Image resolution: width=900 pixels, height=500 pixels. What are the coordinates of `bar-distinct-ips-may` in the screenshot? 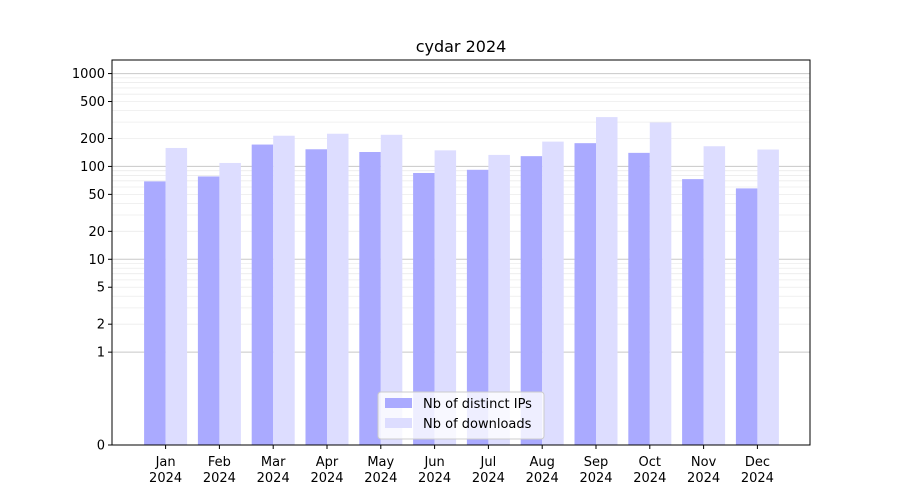 It's located at (370, 298).